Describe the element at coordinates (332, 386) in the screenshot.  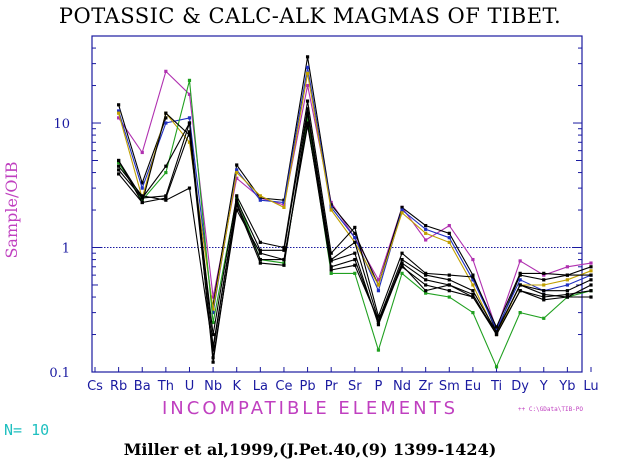
I see `x-tick-label: Pr` at that location.